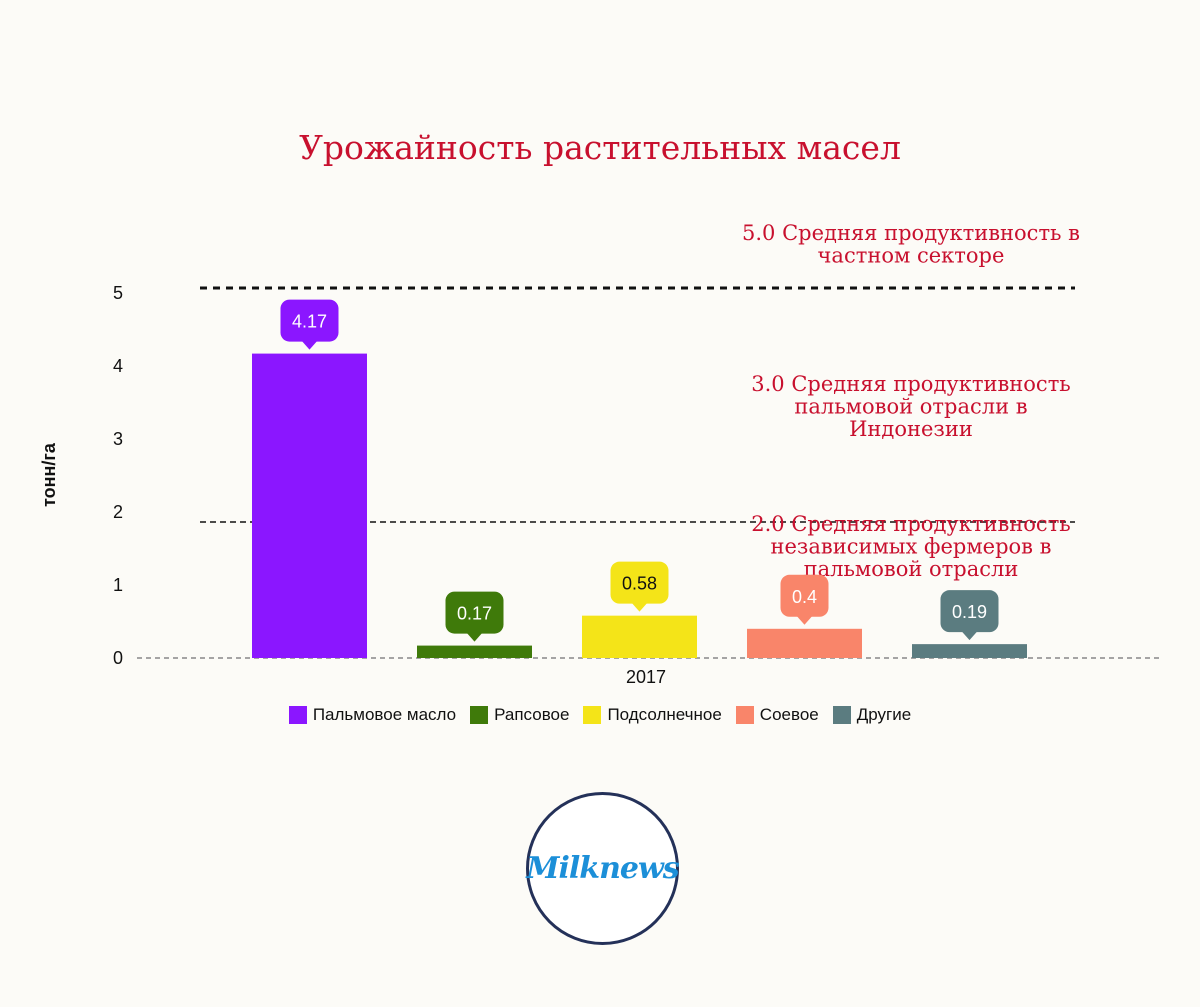  I want to click on legend-item: Подсолнечное, so click(652, 715).